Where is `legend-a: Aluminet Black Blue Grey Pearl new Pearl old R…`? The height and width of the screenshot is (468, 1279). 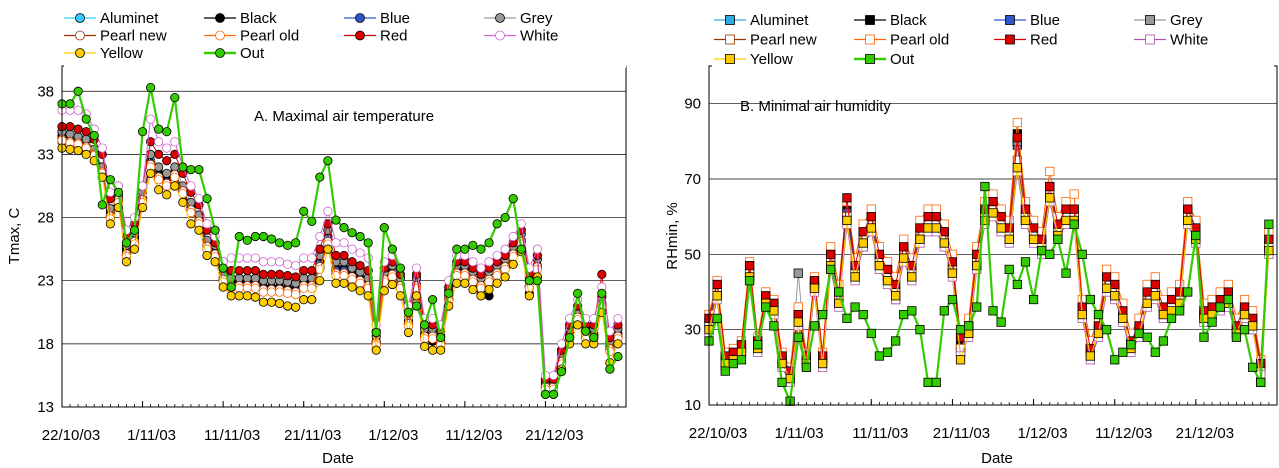 legend-a: Aluminet Black Blue Grey Pearl new Pearl old R… is located at coordinates (345, 38).